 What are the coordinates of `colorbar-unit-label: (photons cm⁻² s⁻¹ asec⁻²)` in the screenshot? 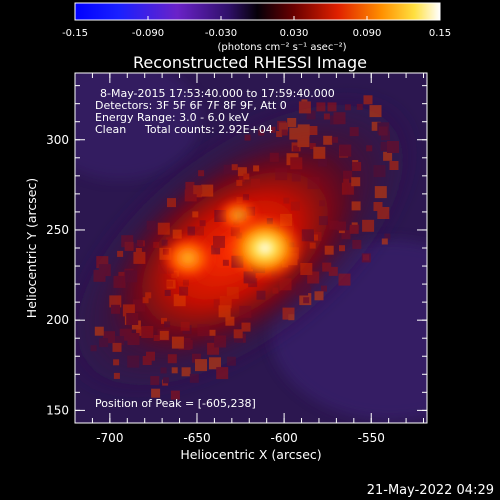 It's located at (281, 47).